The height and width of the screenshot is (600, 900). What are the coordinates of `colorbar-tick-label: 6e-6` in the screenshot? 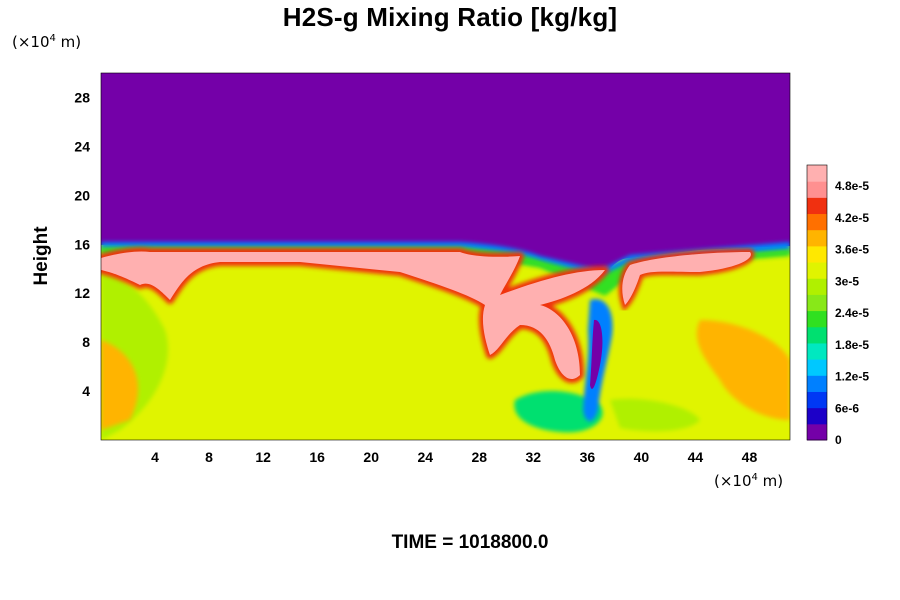 It's located at (847, 408).